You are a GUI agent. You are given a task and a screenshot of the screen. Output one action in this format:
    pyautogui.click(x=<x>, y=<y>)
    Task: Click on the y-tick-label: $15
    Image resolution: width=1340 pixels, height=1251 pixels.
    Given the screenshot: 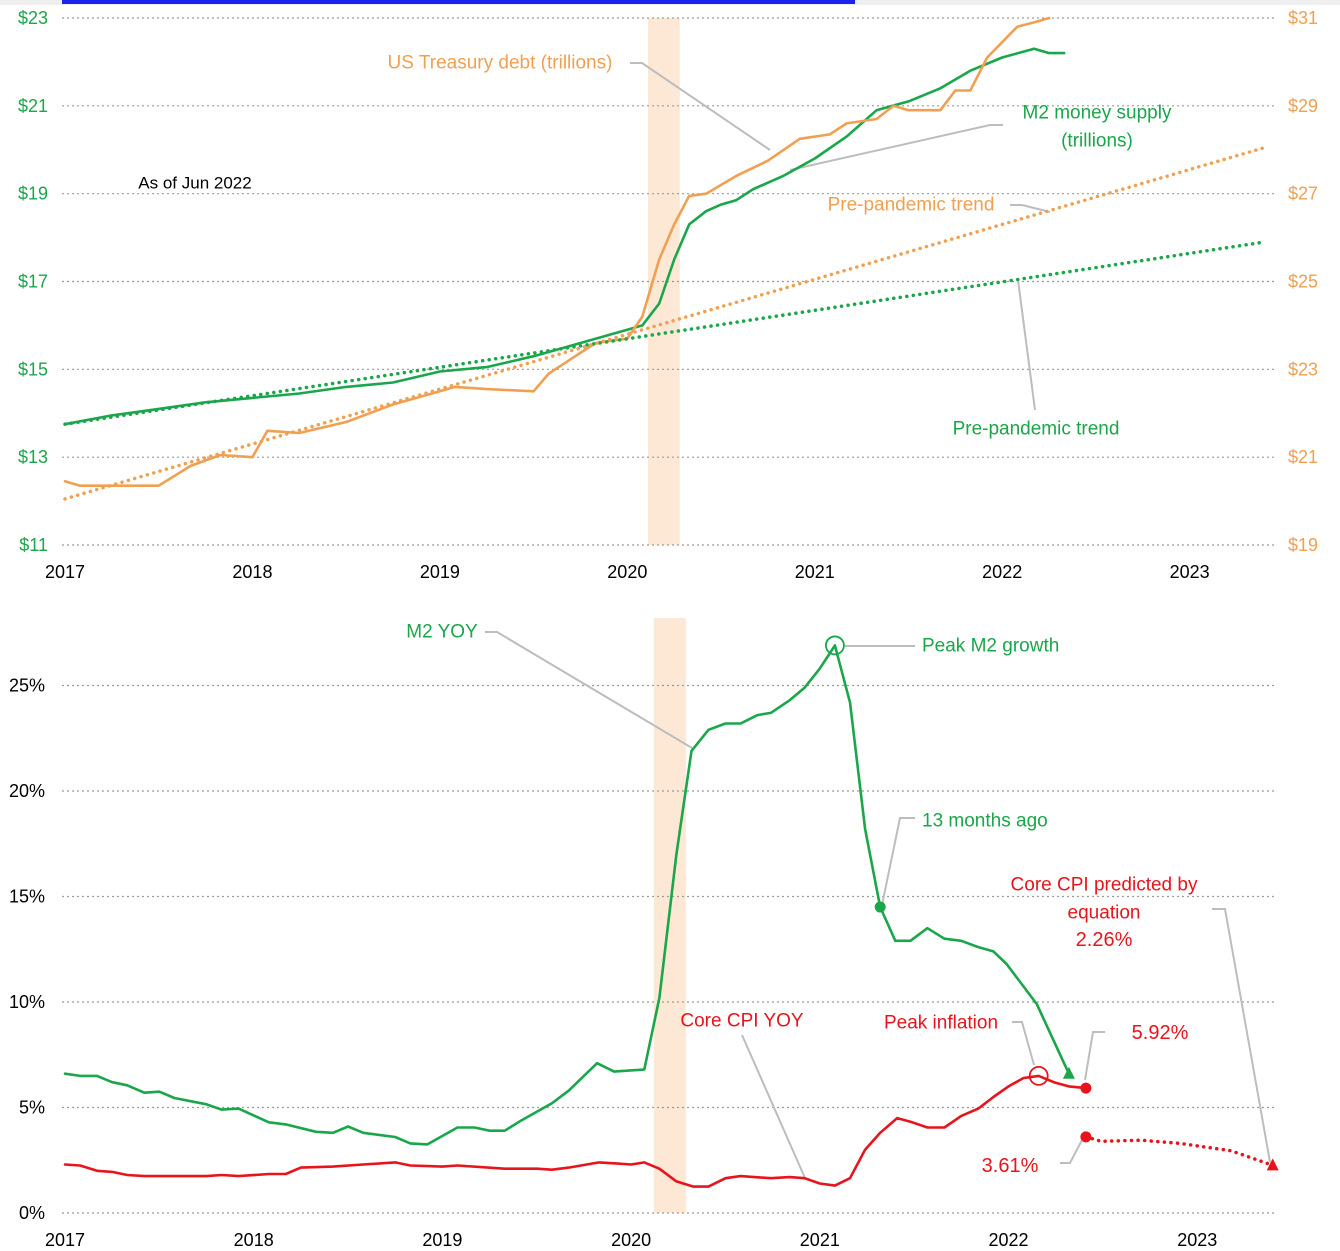 What is the action you would take?
    pyautogui.click(x=33, y=369)
    